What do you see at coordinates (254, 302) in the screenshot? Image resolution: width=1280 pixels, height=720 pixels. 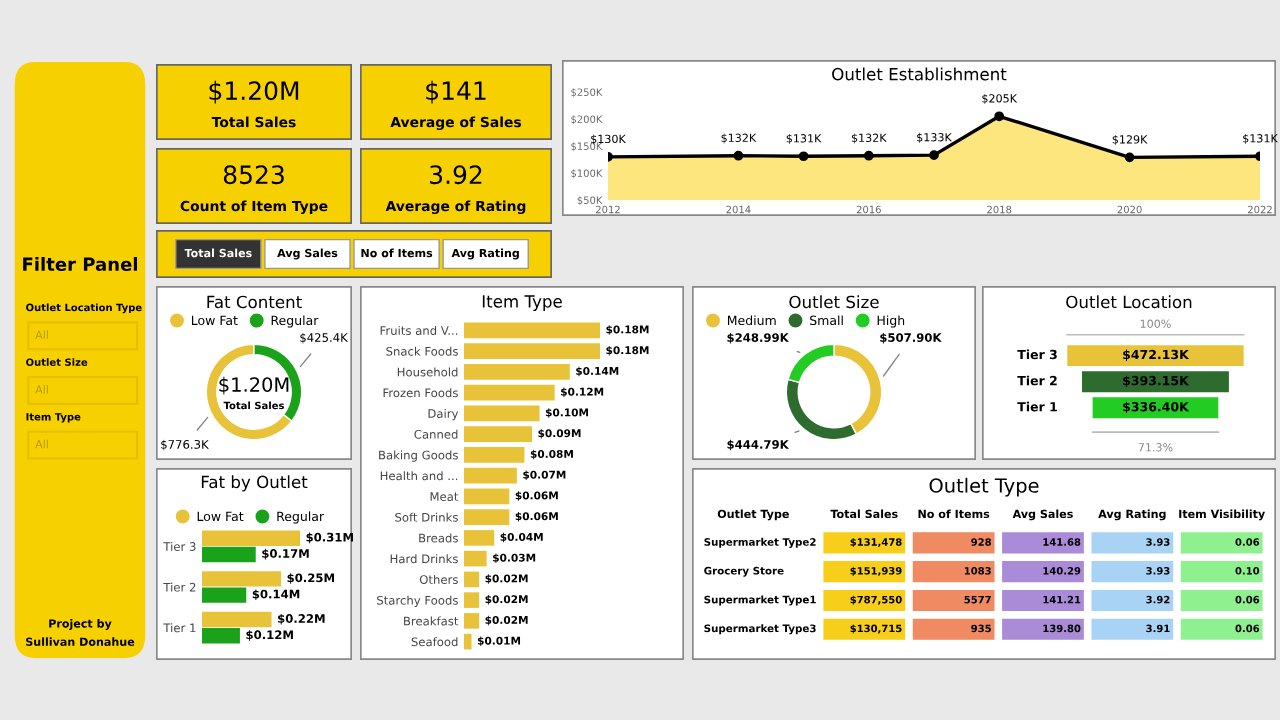 I see `chart-title: Fat Content` at bounding box center [254, 302].